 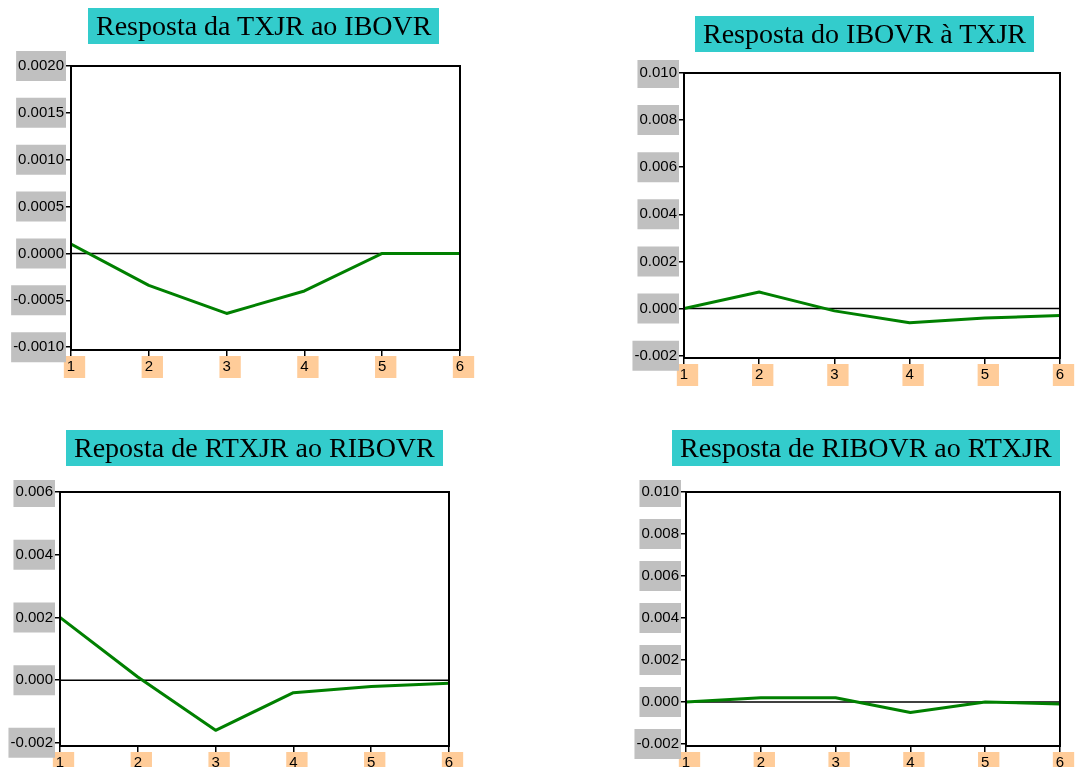 What do you see at coordinates (41, 65) in the screenshot?
I see `y-tick-label: 0.0020` at bounding box center [41, 65].